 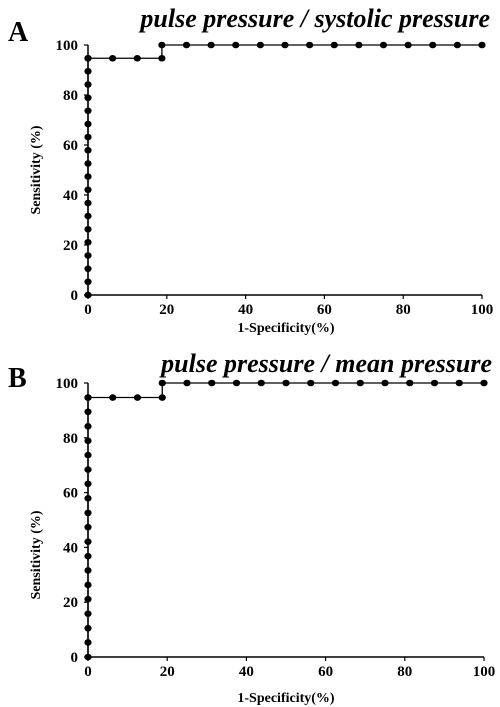 What do you see at coordinates (70, 96) in the screenshot?
I see `panel-a-y-tick-label: 80` at bounding box center [70, 96].